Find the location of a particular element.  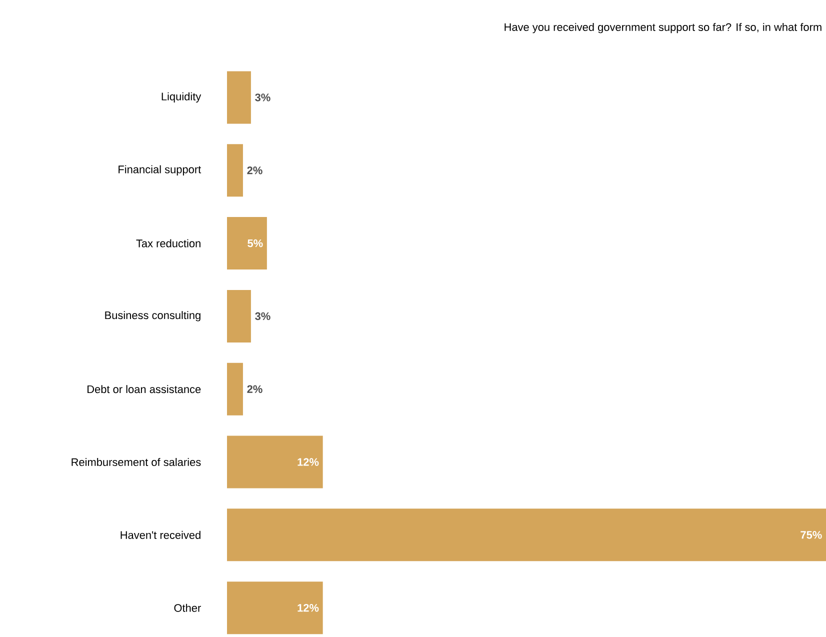

y-tick-label: Other is located at coordinates (187, 608).